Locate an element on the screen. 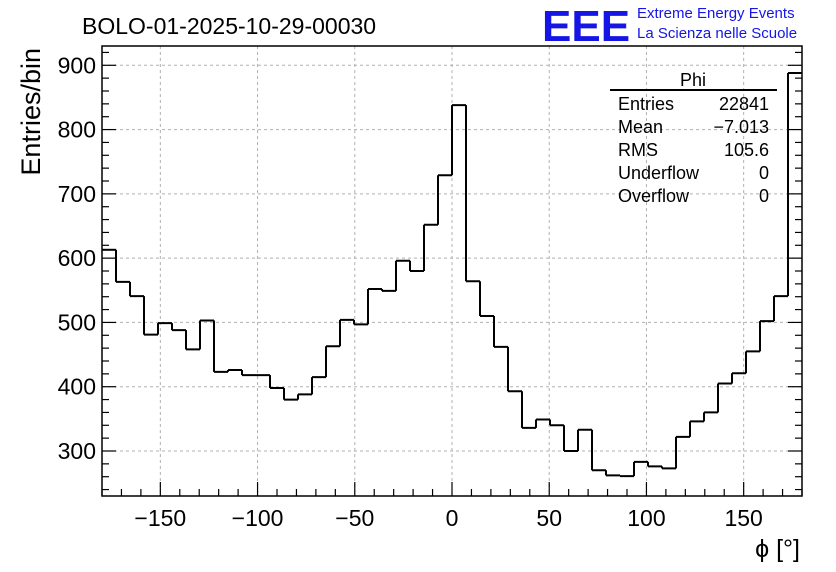 The height and width of the screenshot is (572, 836). stats-underflow-value: 0 is located at coordinates (764, 173).